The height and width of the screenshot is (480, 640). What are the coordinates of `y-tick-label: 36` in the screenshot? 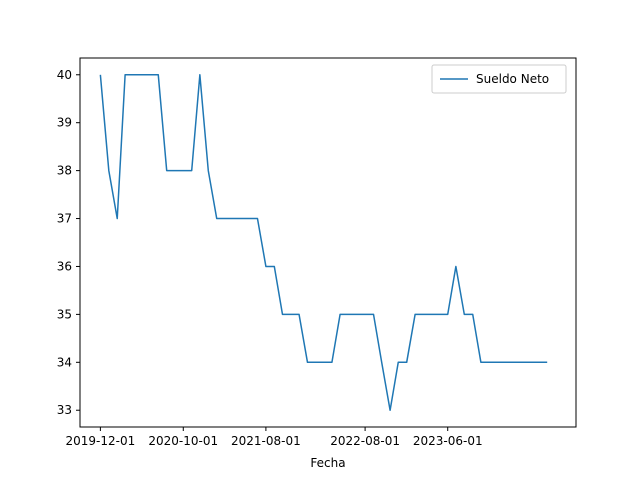 It's located at (64, 266).